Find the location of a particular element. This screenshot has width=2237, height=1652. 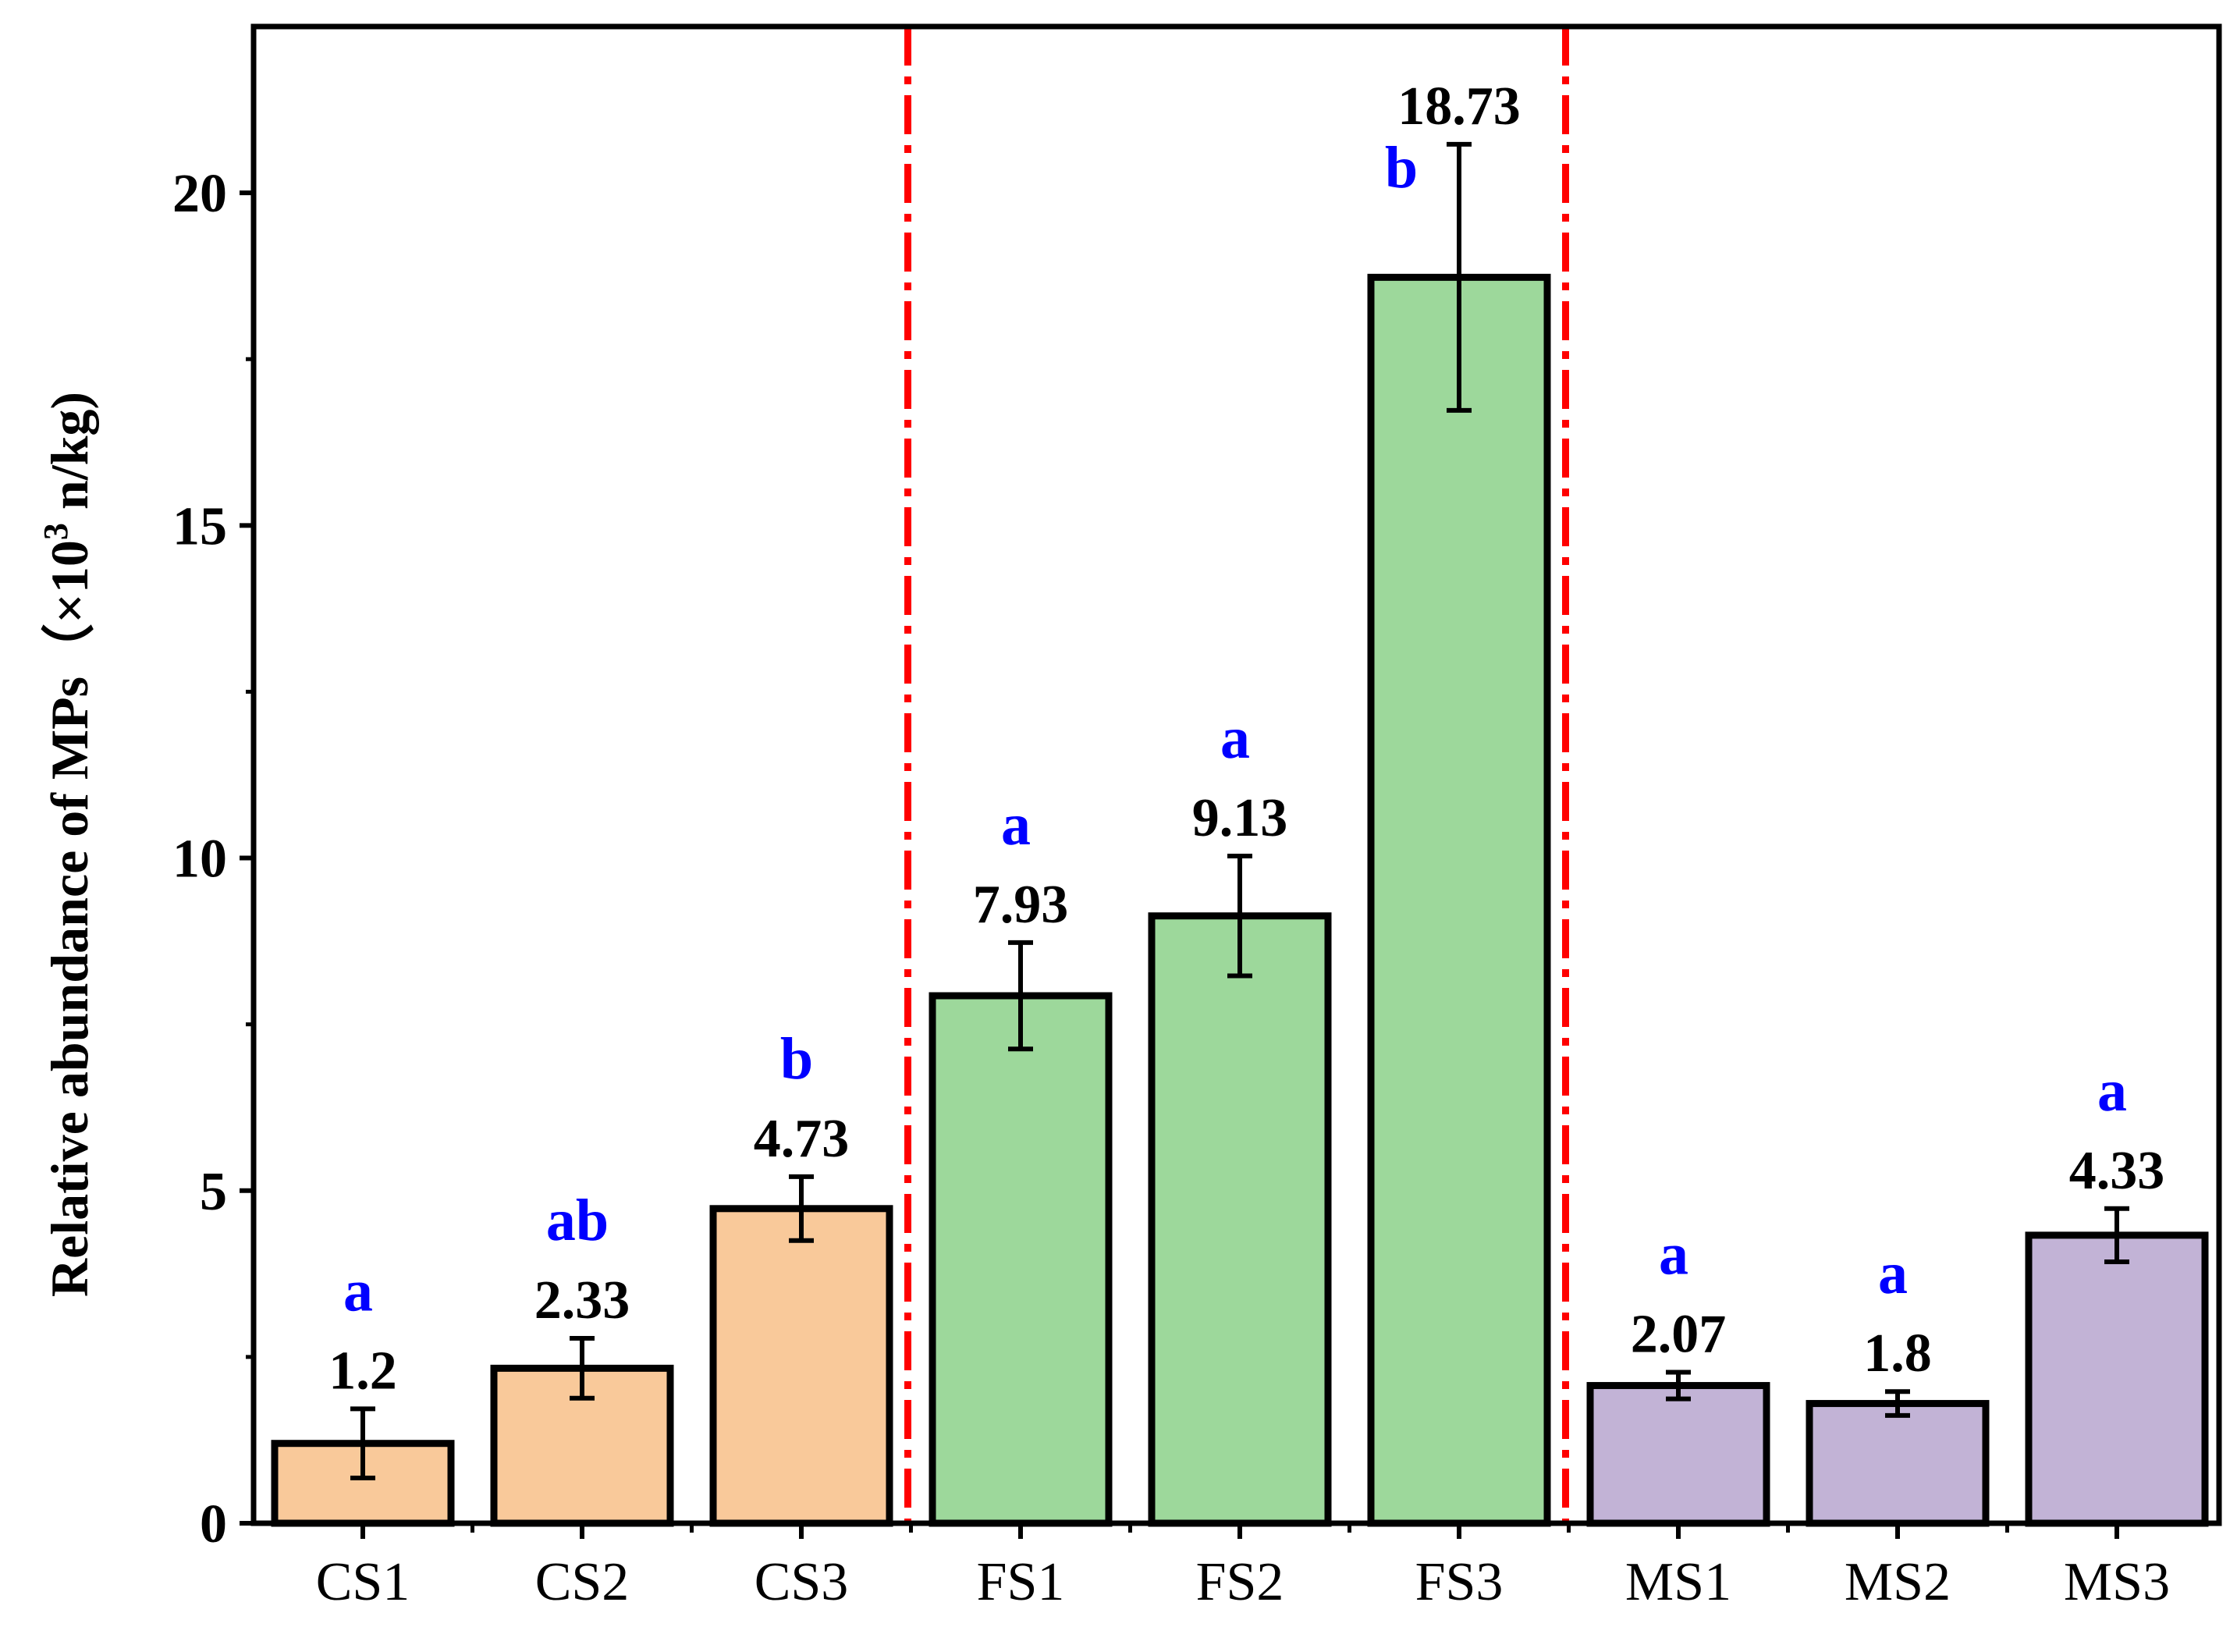

bar-CS3 is located at coordinates (801, 1366).